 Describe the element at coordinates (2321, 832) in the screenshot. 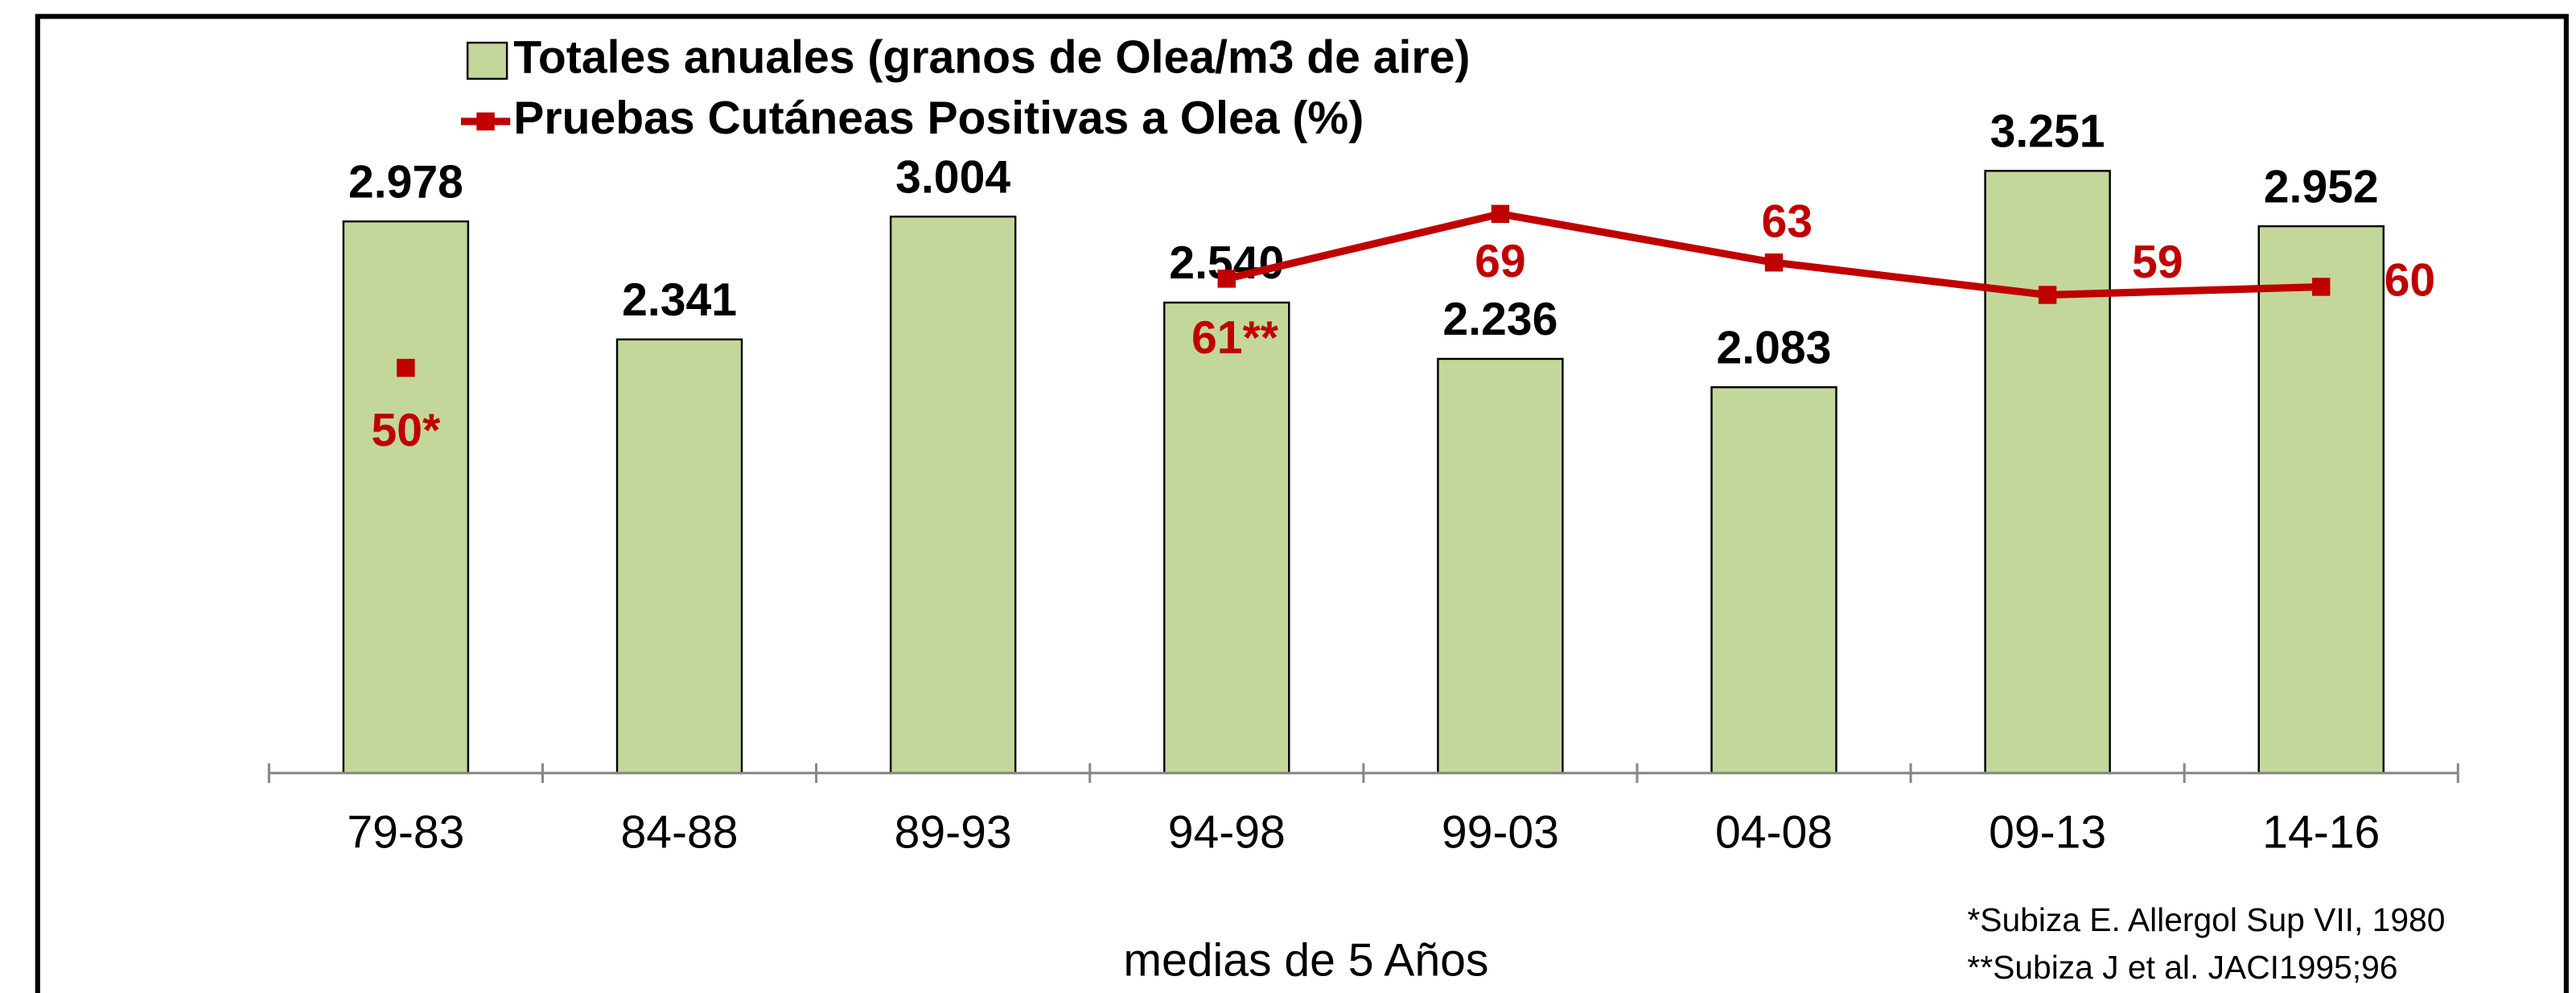

I see `x-tick-label: 14-16` at that location.